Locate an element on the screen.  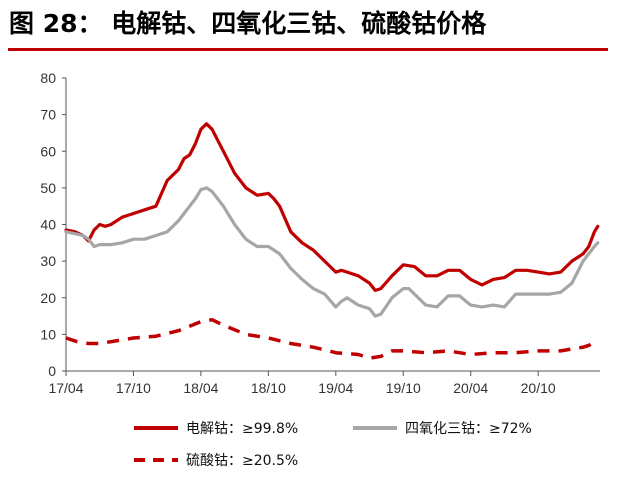
y-tick-label: 20 is located at coordinates (48, 298).